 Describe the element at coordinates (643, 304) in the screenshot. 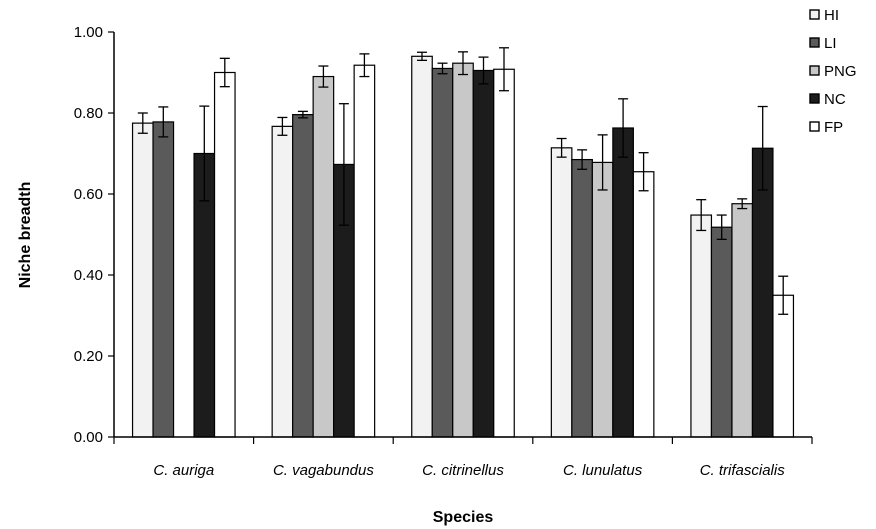

I see `bar-fp-c-lunulatus` at that location.